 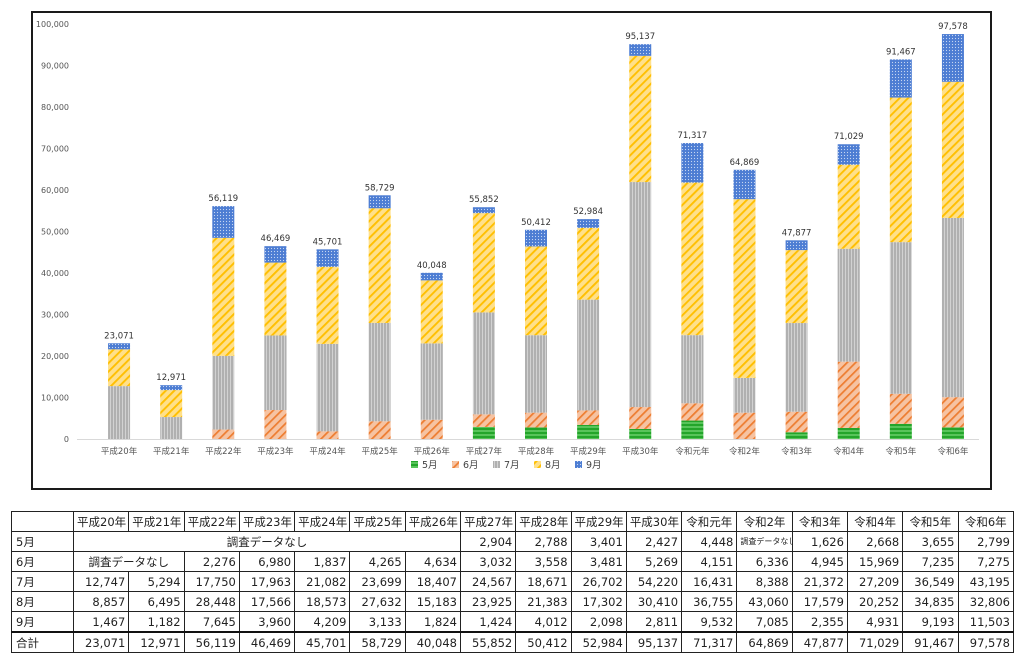 What do you see at coordinates (156, 642) in the screenshot?
I see `table-cell: 12,971` at bounding box center [156, 642].